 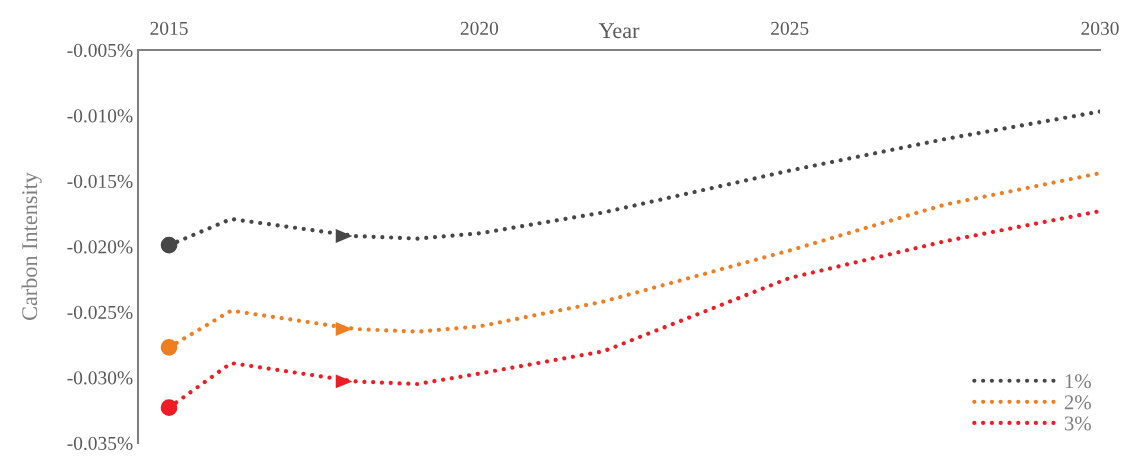 I want to click on y-tick-label: -0.030%, so click(x=100, y=378).